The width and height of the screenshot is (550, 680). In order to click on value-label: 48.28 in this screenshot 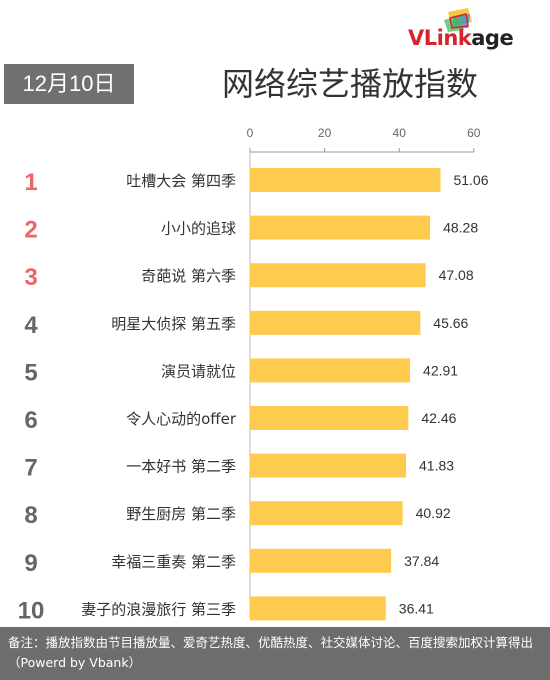, I will do `click(460, 228)`.